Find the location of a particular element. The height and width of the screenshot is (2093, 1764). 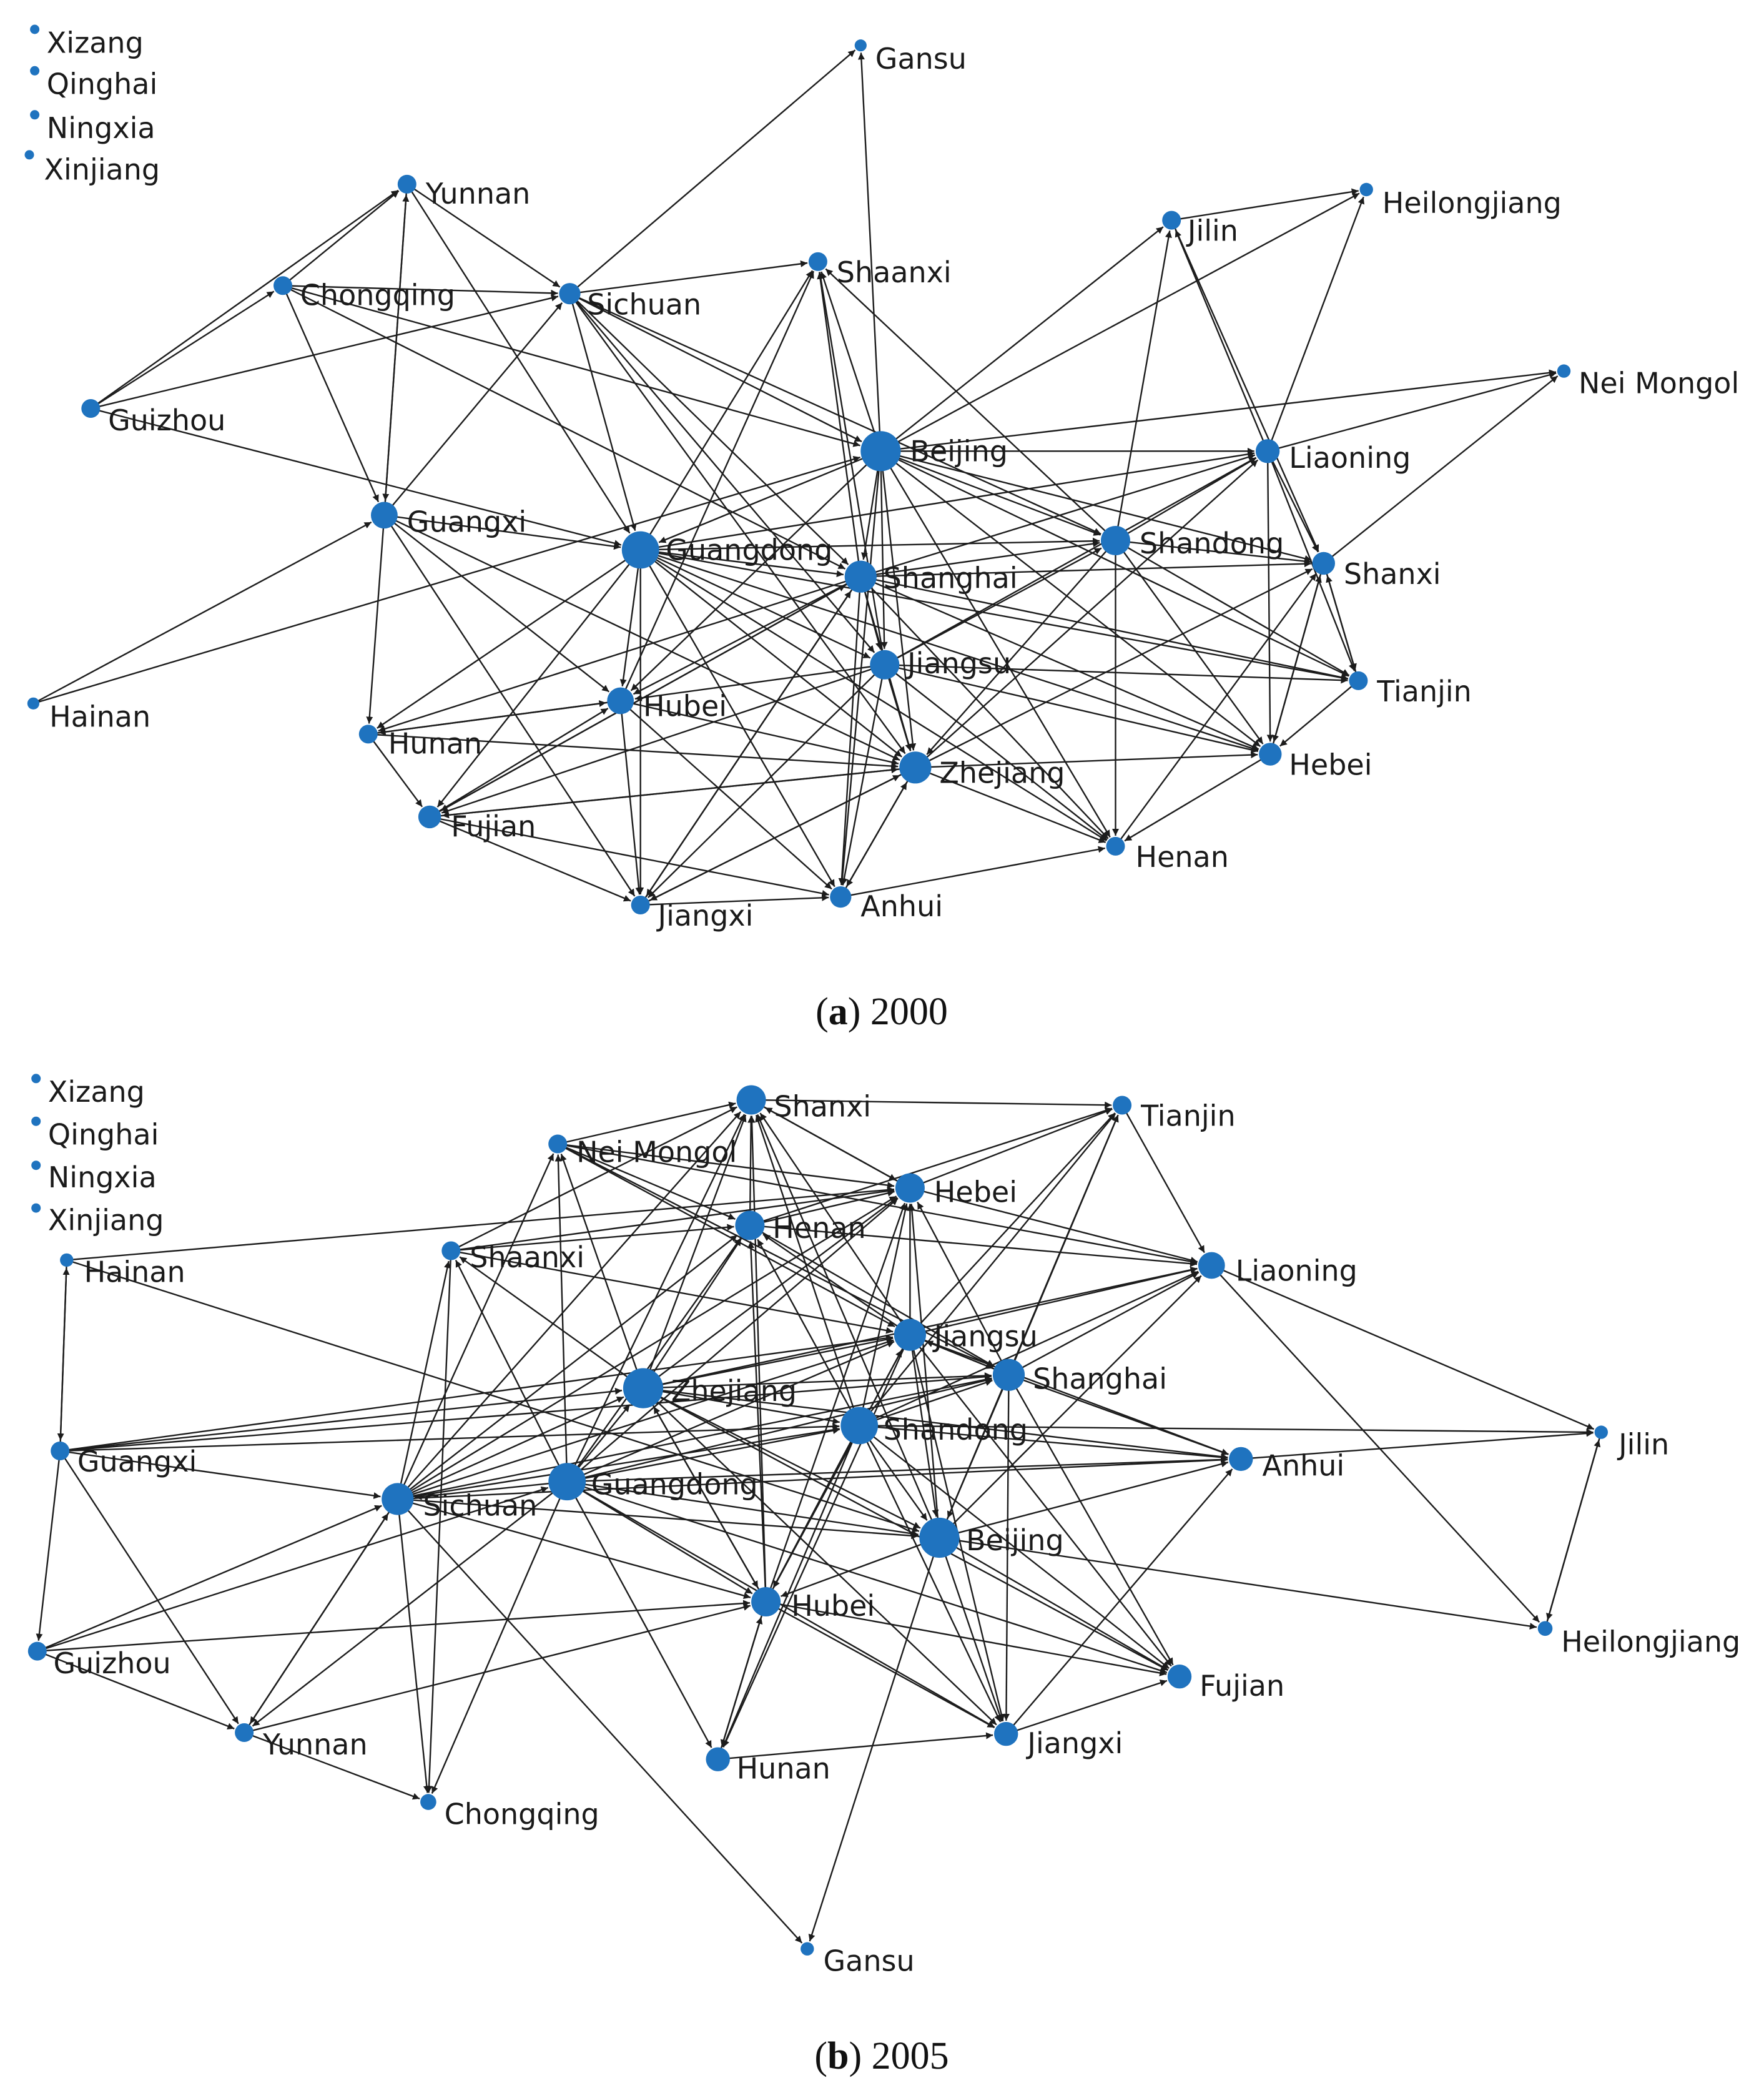

edge-yunnan-to-hubei is located at coordinates (500, 1668).